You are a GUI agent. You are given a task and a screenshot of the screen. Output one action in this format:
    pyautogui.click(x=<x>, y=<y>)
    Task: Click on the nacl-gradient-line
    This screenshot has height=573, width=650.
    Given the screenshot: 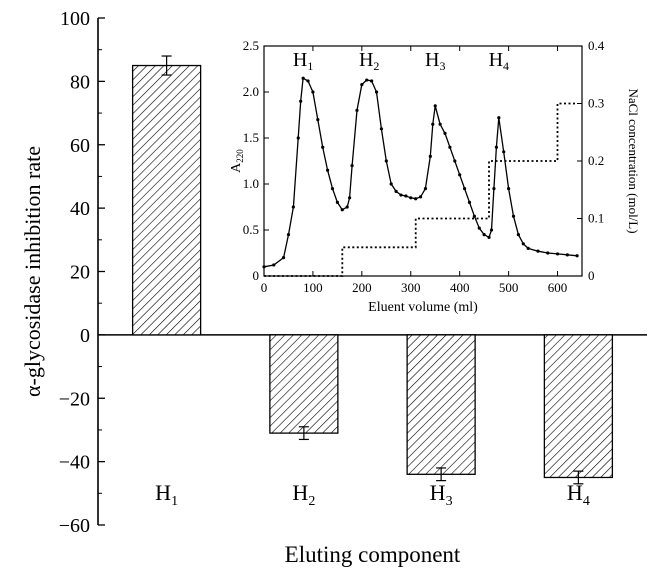 What is the action you would take?
    pyautogui.click(x=421, y=189)
    